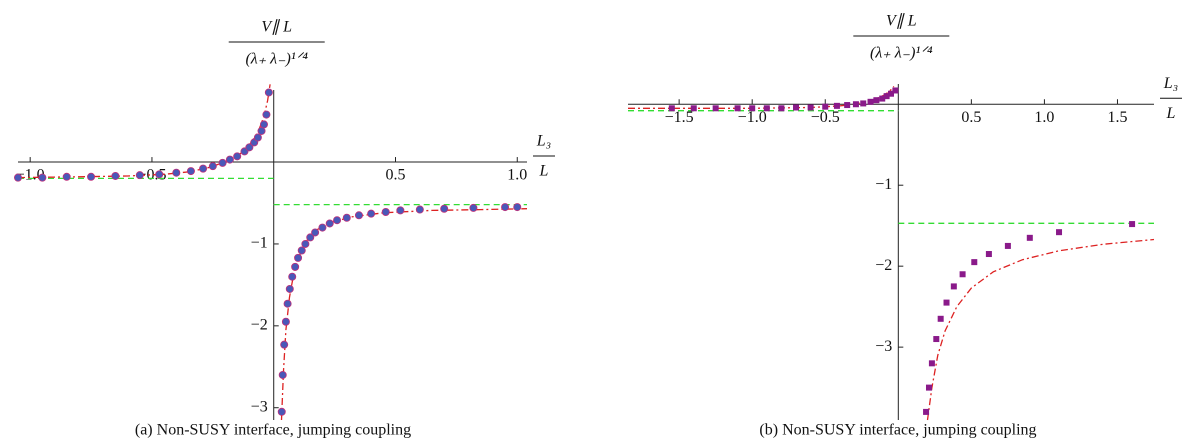 The image size is (1198, 443). I want to click on x-tick-label: 1.5, so click(1117, 117).